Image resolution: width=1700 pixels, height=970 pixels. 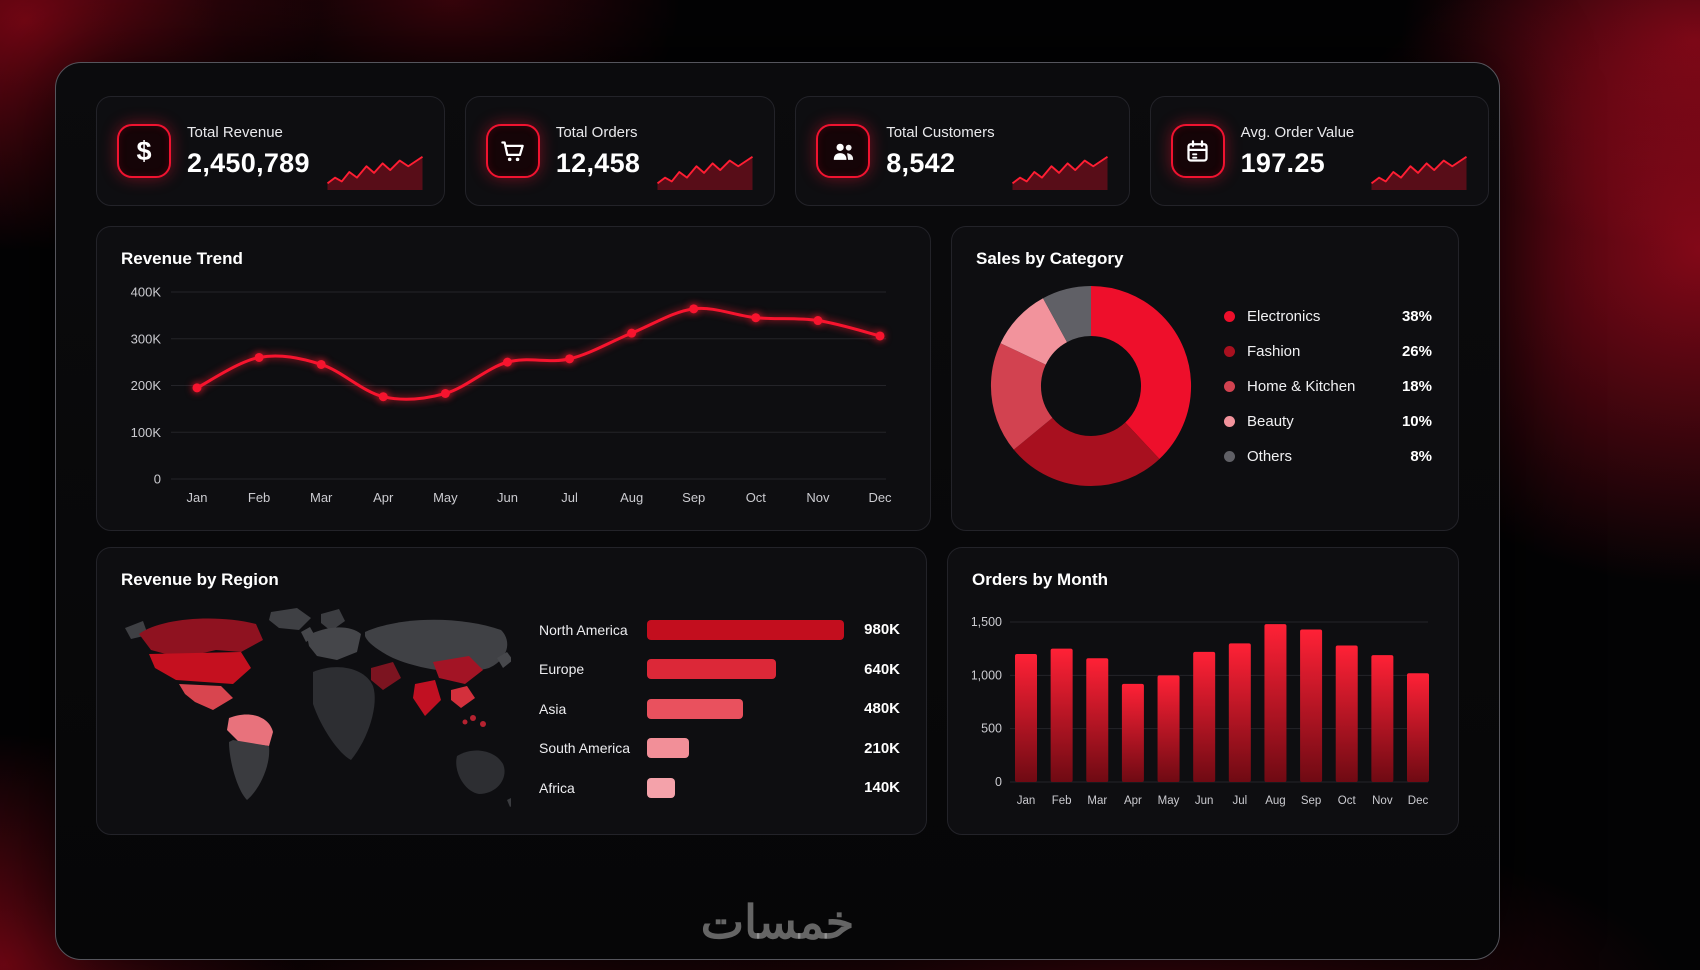 I want to click on region-label: Africa, so click(x=557, y=787).